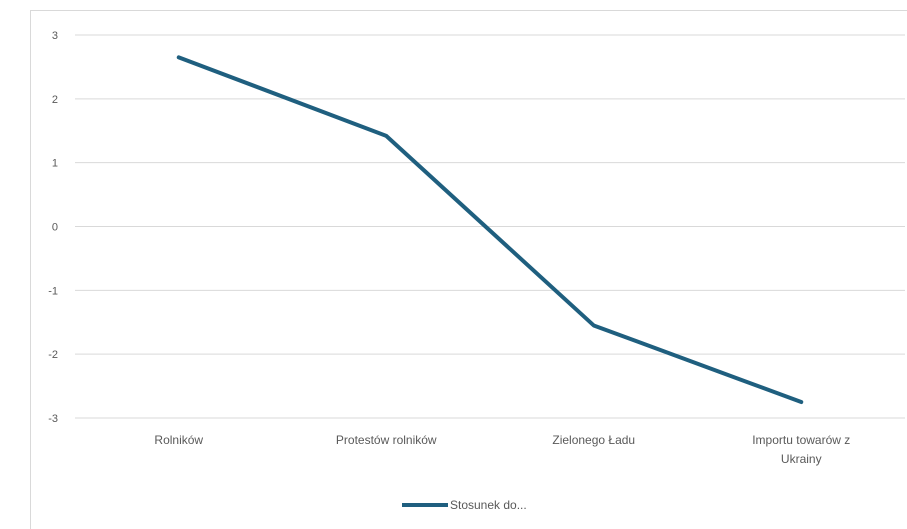 The width and height of the screenshot is (907, 529). I want to click on y-tick-label: -1, so click(53, 291).